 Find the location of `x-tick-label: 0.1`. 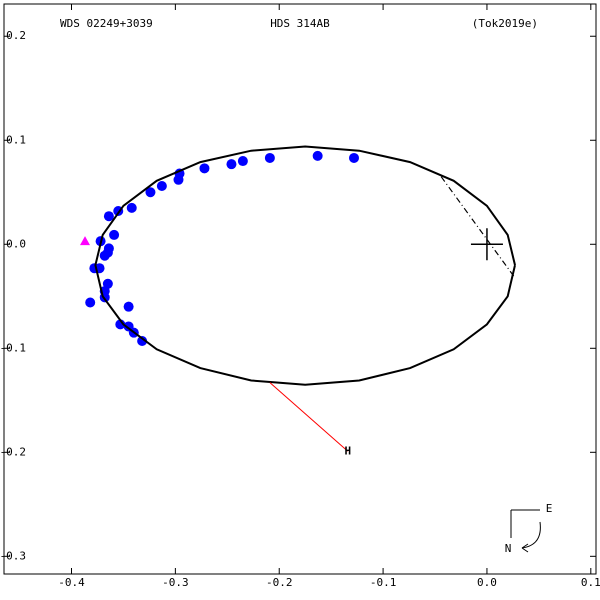

x-tick-label: 0.1 is located at coordinates (590, 582).